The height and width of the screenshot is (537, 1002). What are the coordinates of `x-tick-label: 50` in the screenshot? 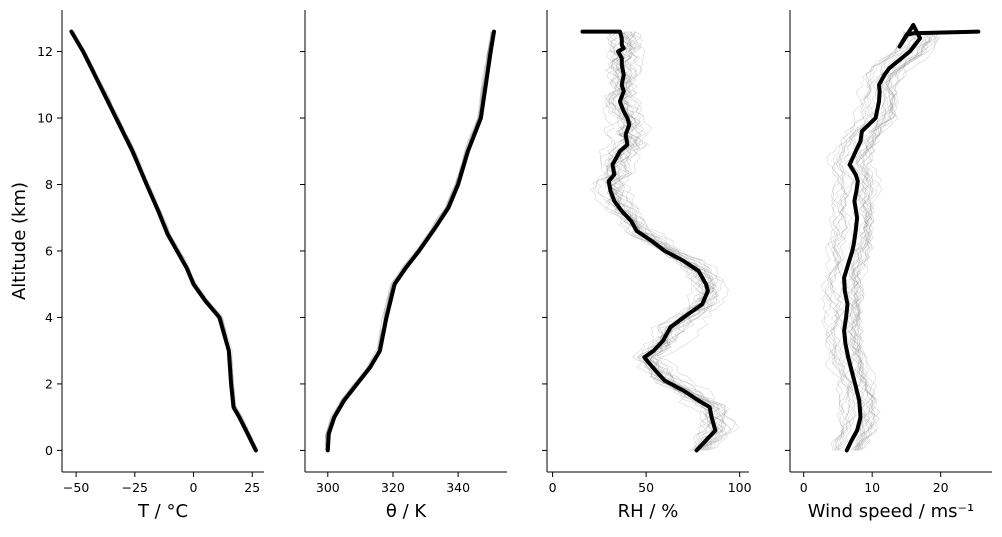 It's located at (646, 487).